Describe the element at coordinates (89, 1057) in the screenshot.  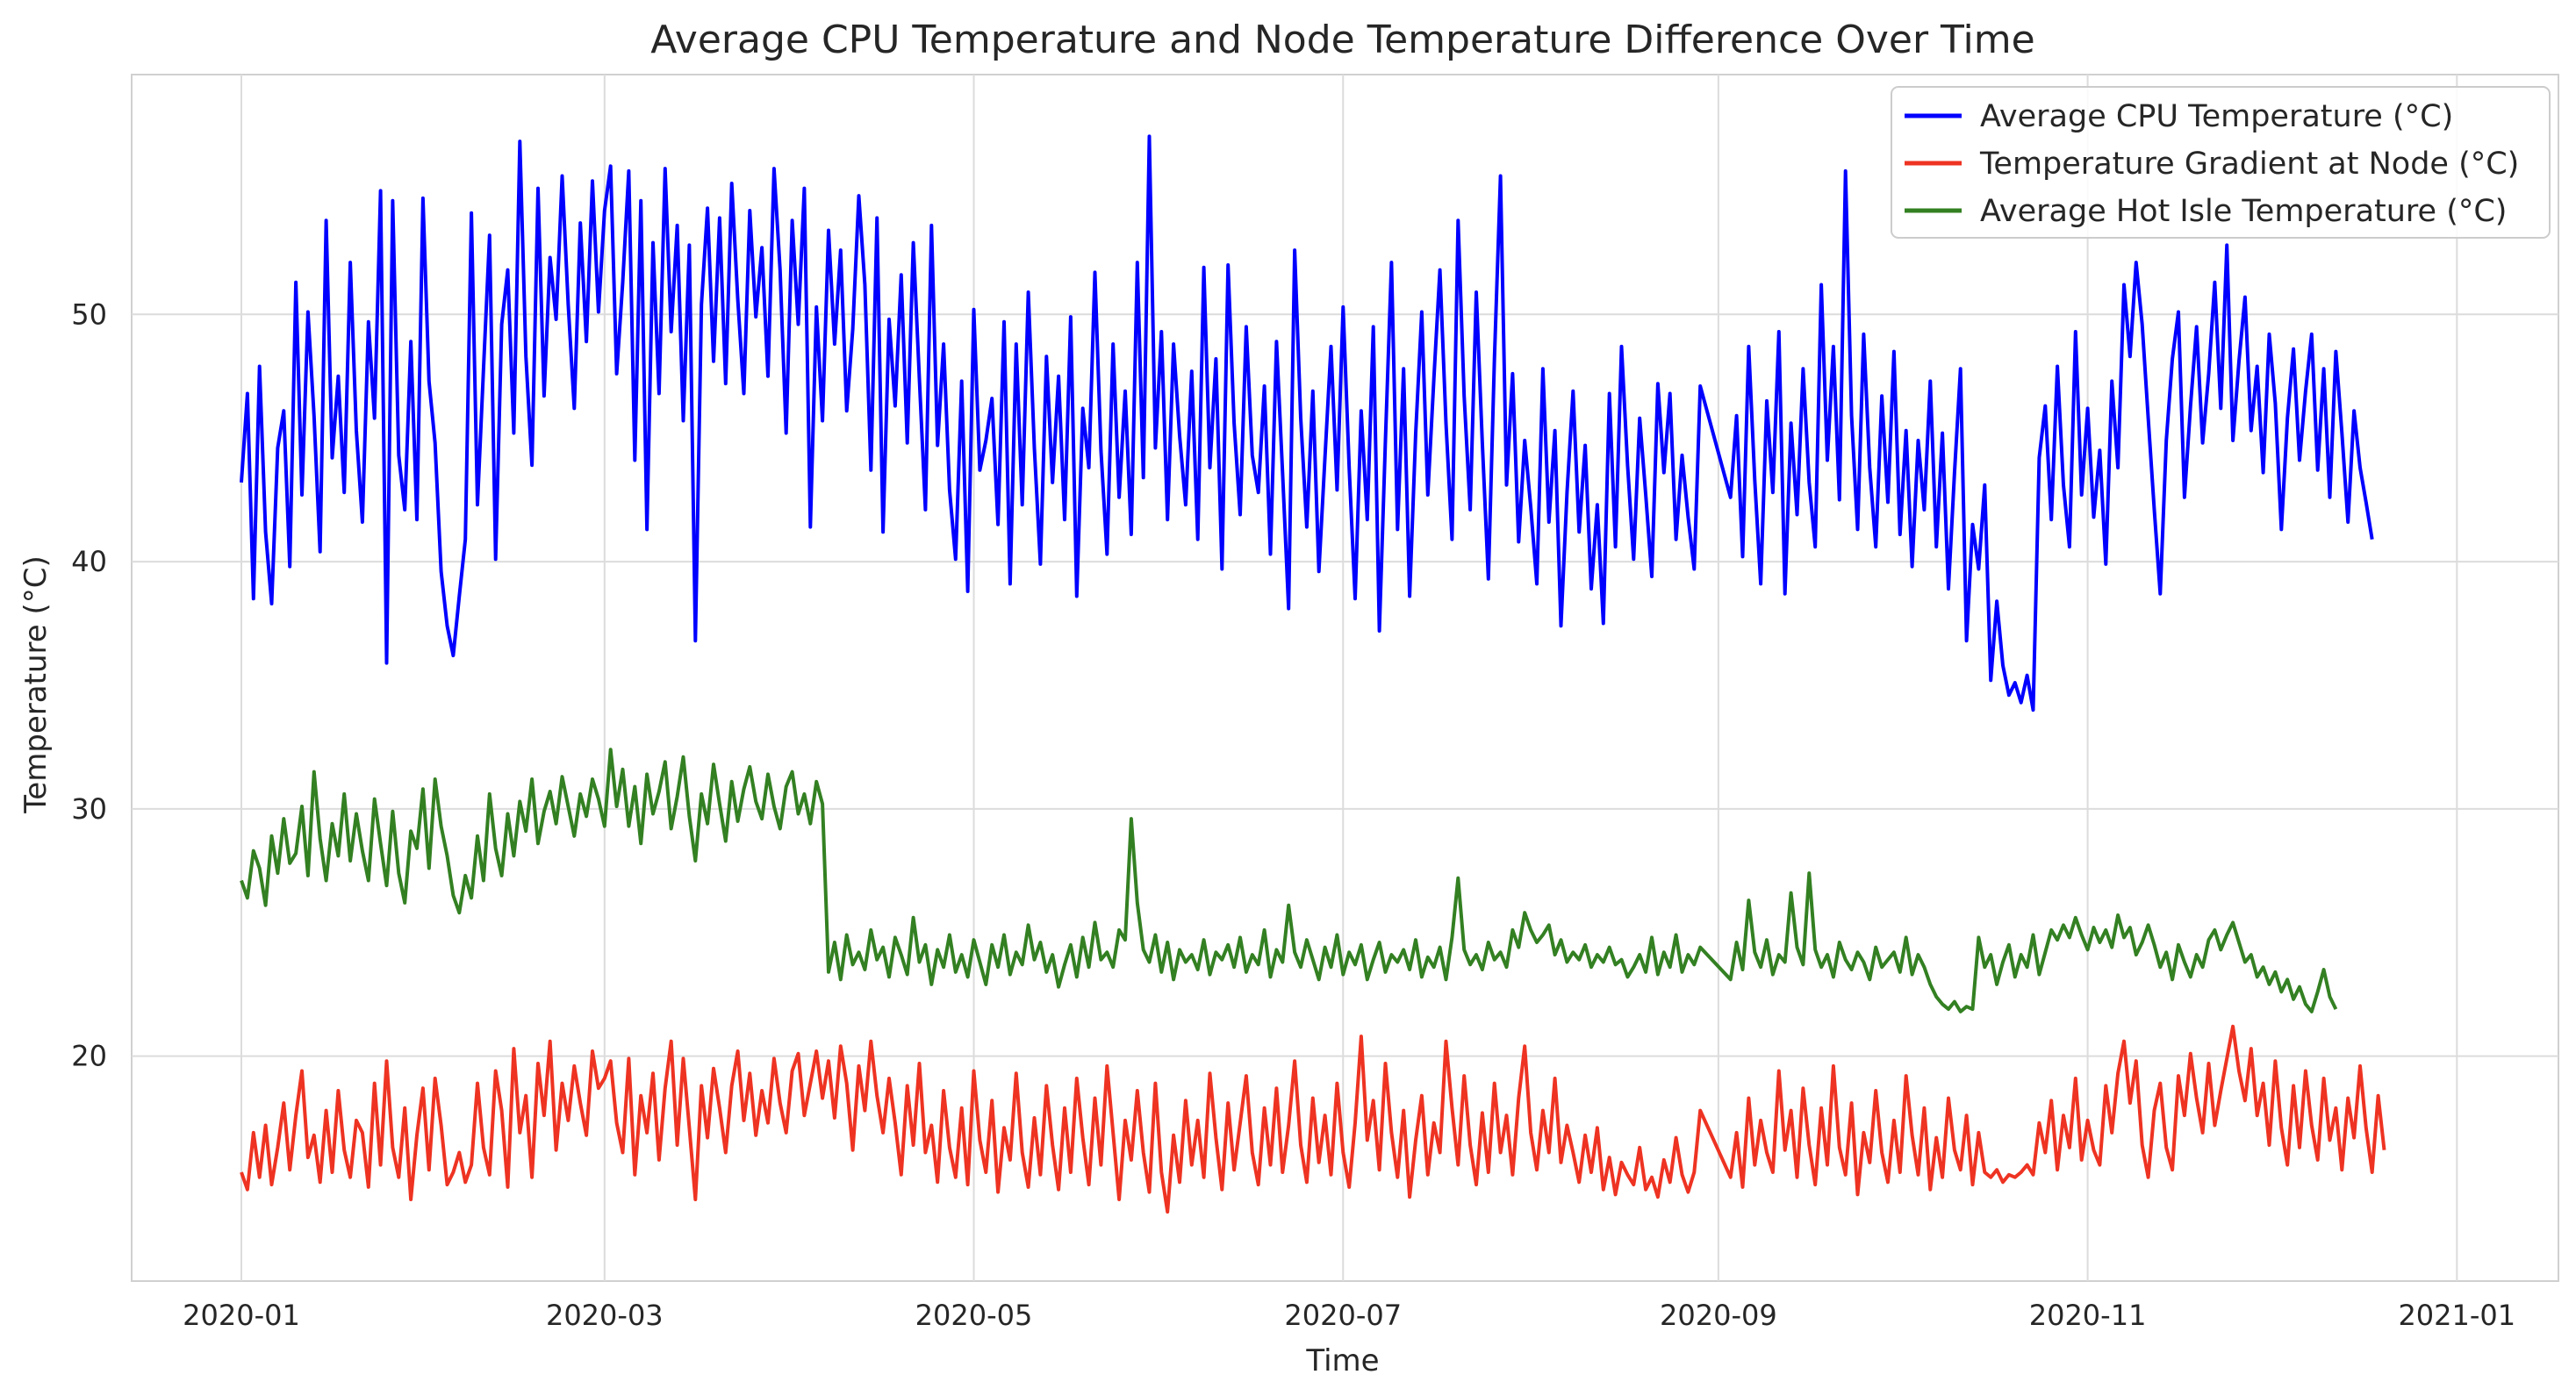
I see `y-tick-label: 20` at that location.